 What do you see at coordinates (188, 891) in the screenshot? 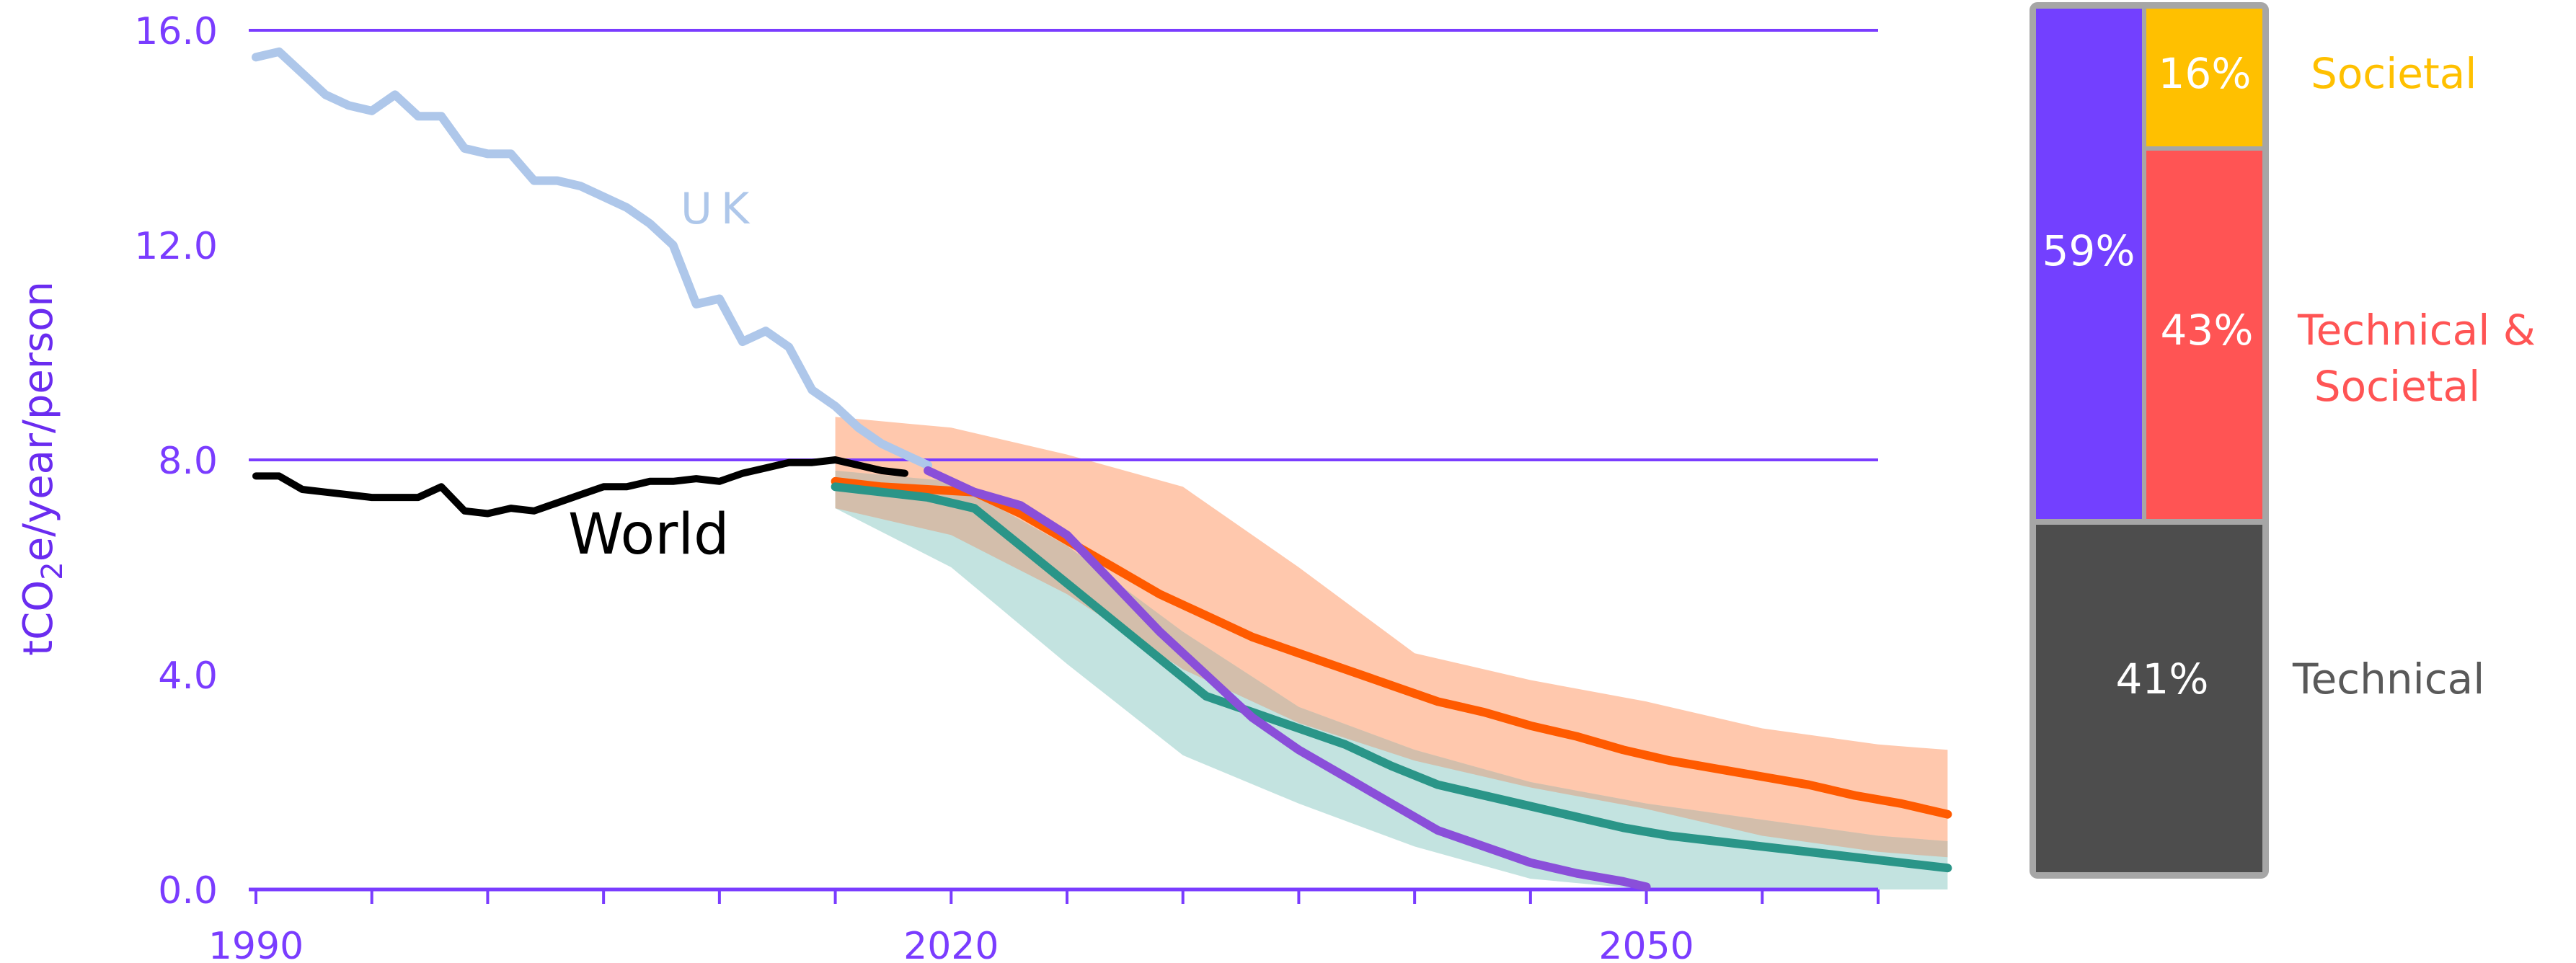
I see `y-tick-label: 0.0` at bounding box center [188, 891].